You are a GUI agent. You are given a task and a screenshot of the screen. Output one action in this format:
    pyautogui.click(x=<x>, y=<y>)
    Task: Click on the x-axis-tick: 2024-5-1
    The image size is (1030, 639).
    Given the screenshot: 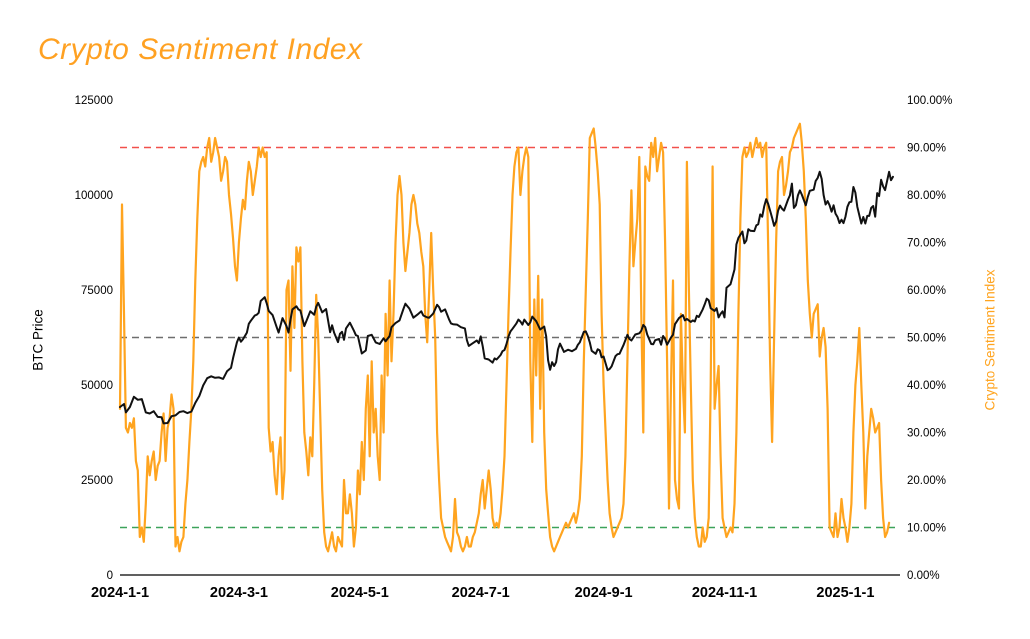 What is the action you would take?
    pyautogui.click(x=360, y=593)
    